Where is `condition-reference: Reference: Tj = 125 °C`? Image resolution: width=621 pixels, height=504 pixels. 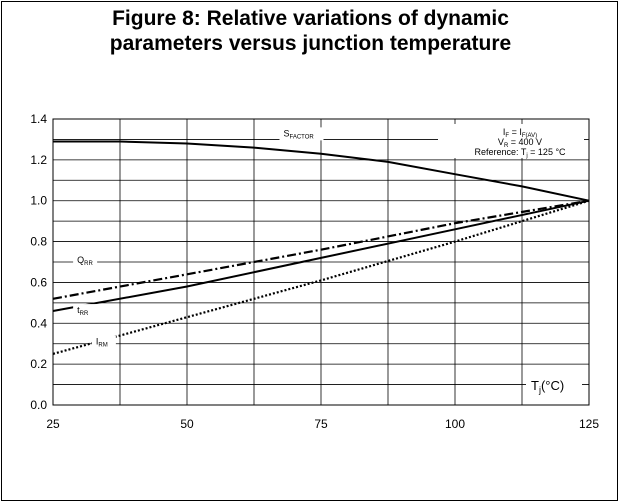
condition-reference: Reference: Tj = 125 °C is located at coordinates (520, 153).